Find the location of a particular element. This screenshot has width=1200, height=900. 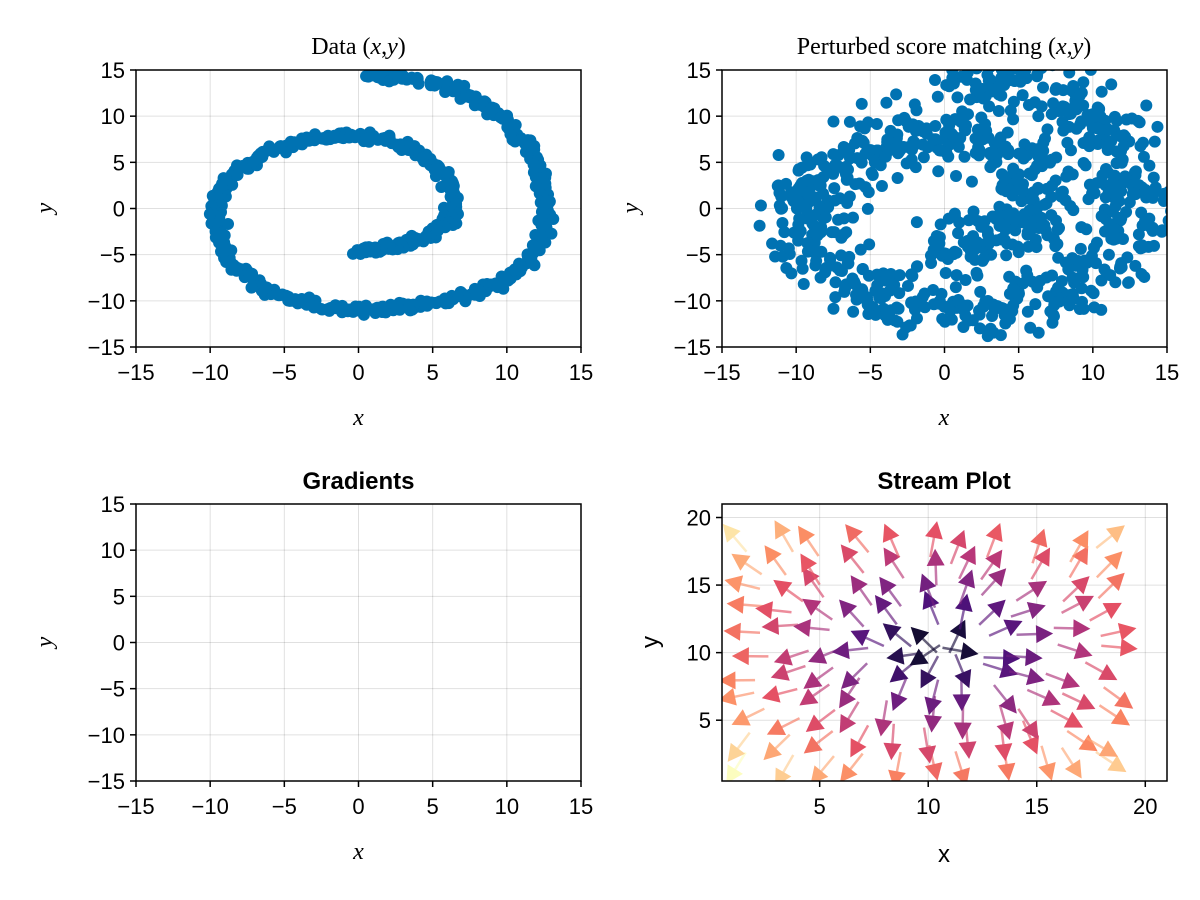

x-tick-label: 0 is located at coordinates (944, 372).